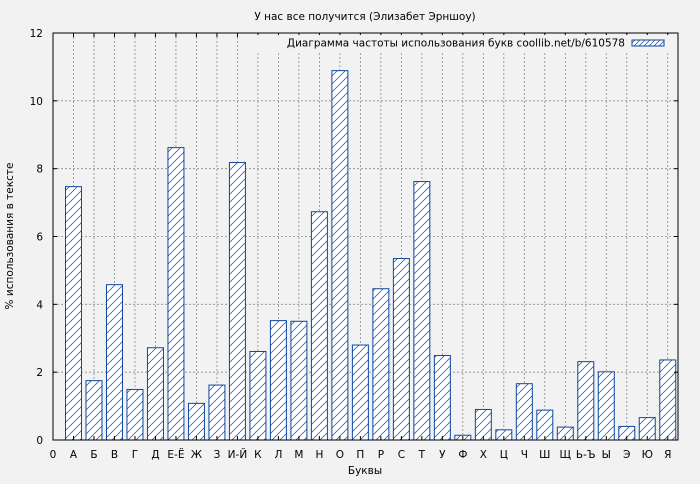  Describe the element at coordinates (74, 455) in the screenshot. I see `x-tick-label: А` at that location.